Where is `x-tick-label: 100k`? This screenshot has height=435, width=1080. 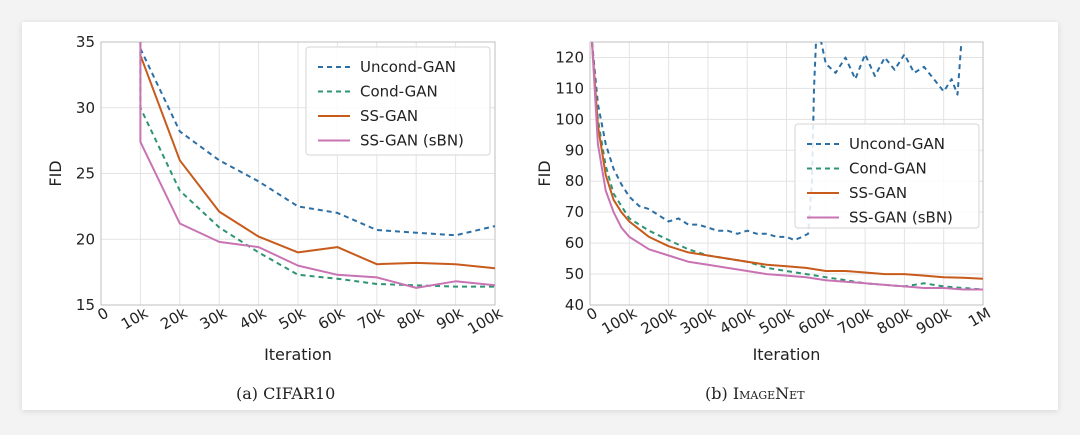 x-tick-label: 100k is located at coordinates (620, 321).